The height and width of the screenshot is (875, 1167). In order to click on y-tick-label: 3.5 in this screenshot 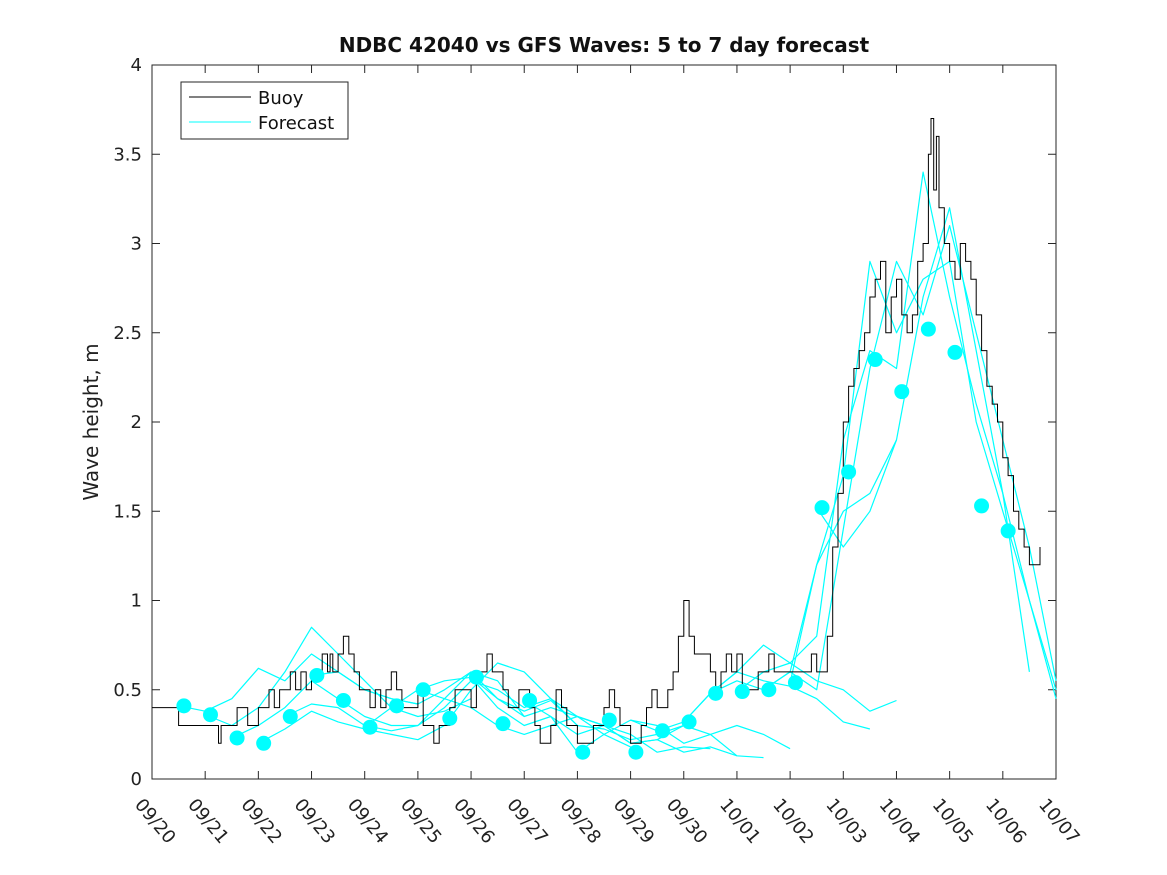, I will do `click(127, 154)`.